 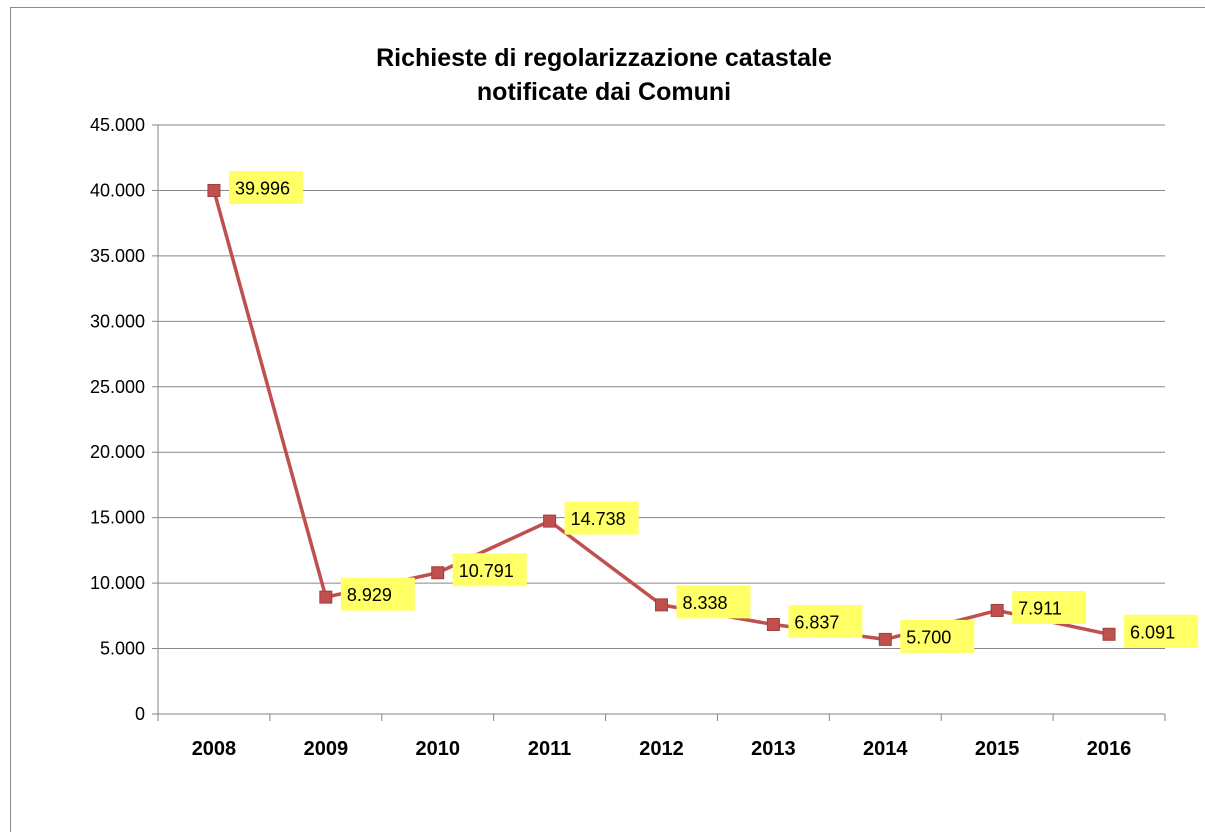 What do you see at coordinates (117, 518) in the screenshot?
I see `y-tick-label: 15.000` at bounding box center [117, 518].